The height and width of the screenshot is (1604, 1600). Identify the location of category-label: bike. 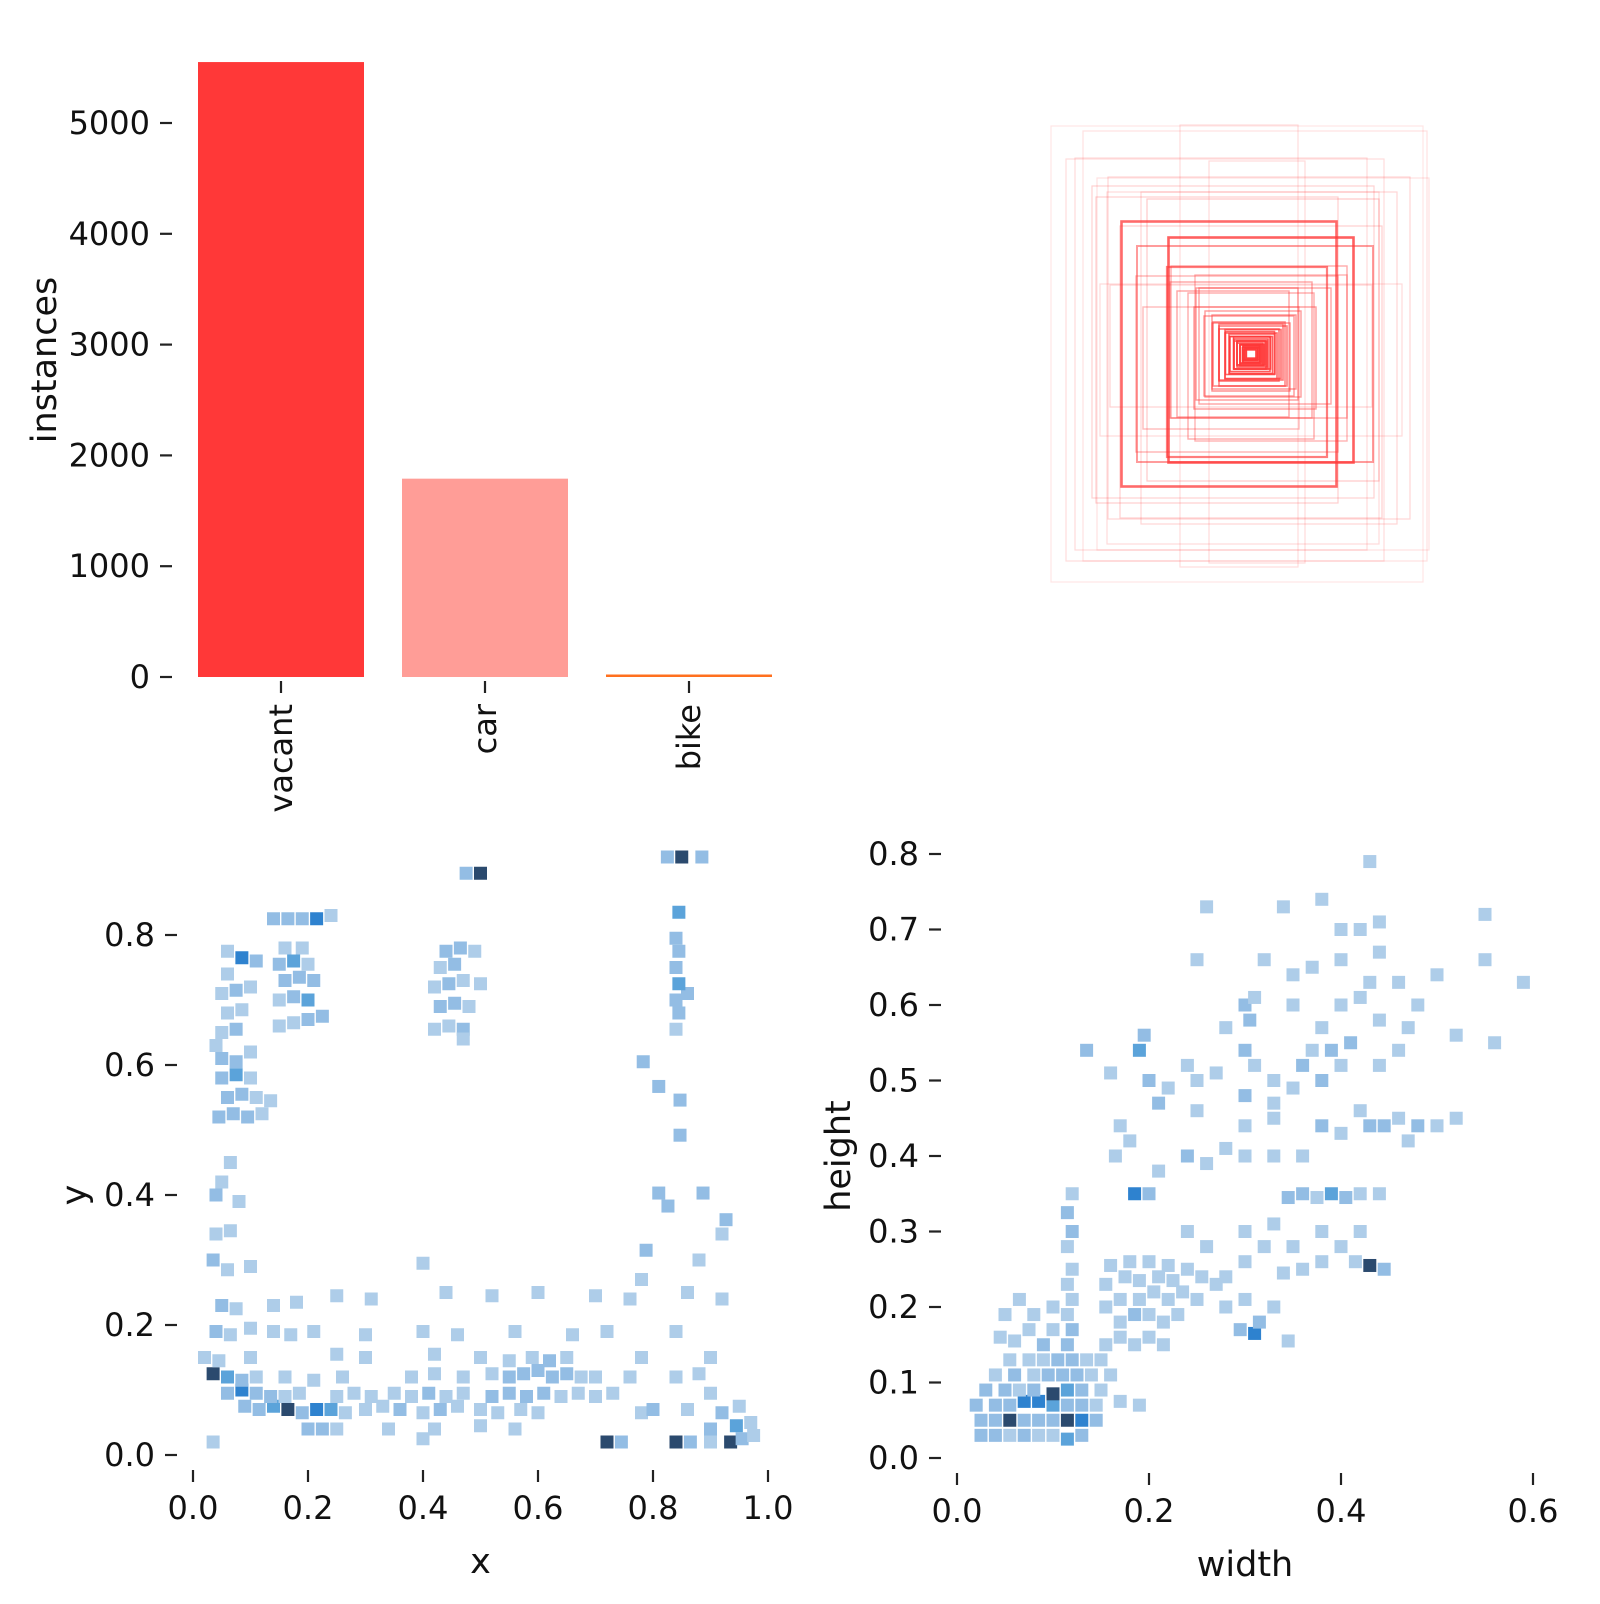
(689, 737).